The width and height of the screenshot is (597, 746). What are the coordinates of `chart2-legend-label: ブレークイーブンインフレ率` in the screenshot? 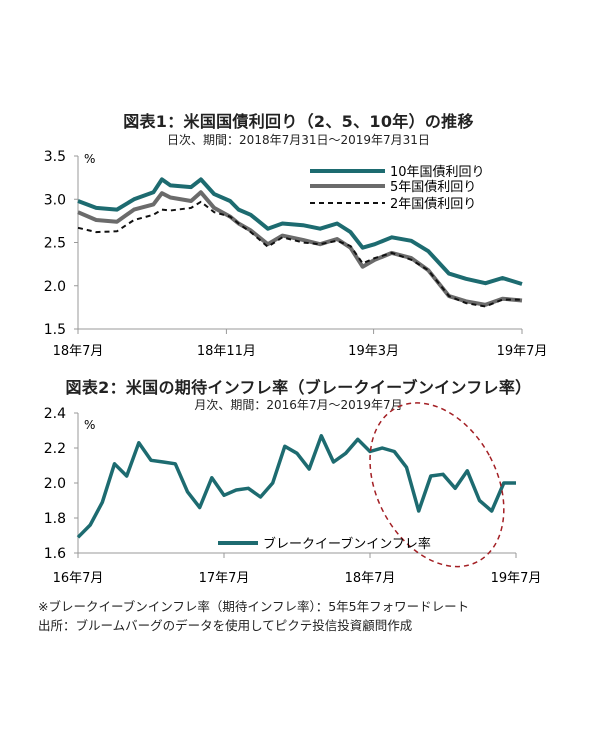 It's located at (347, 544).